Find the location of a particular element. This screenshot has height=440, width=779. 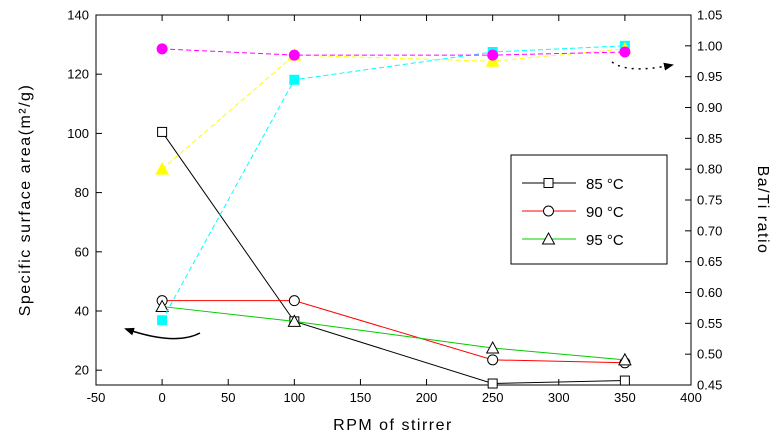

legend-item-90c: 90 °C is located at coordinates (573, 212).